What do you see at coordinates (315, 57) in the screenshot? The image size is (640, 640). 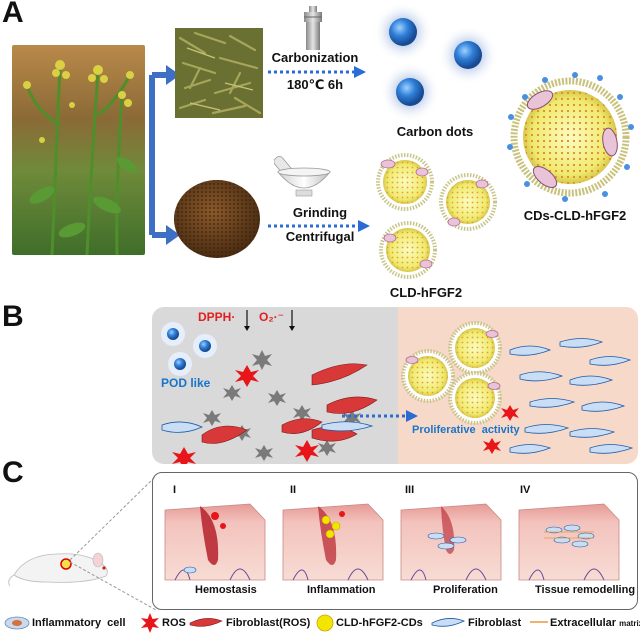 I see `carbonization-label: Carbonization` at bounding box center [315, 57].